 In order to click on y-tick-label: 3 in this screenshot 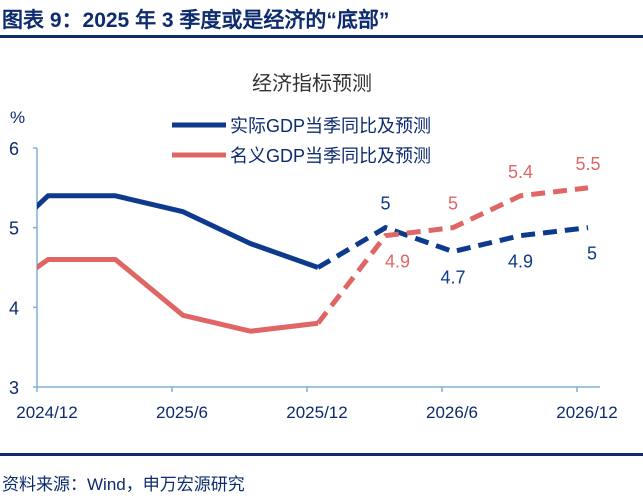, I will do `click(14, 388)`.